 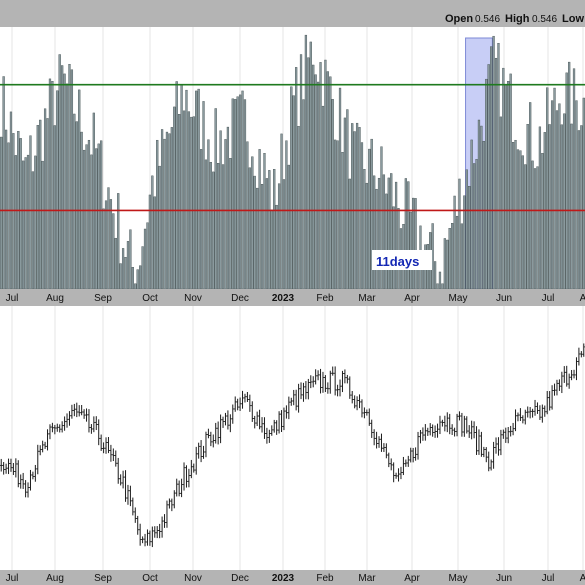 I want to click on bottom-x-tick-label: Nov, so click(x=193, y=578).